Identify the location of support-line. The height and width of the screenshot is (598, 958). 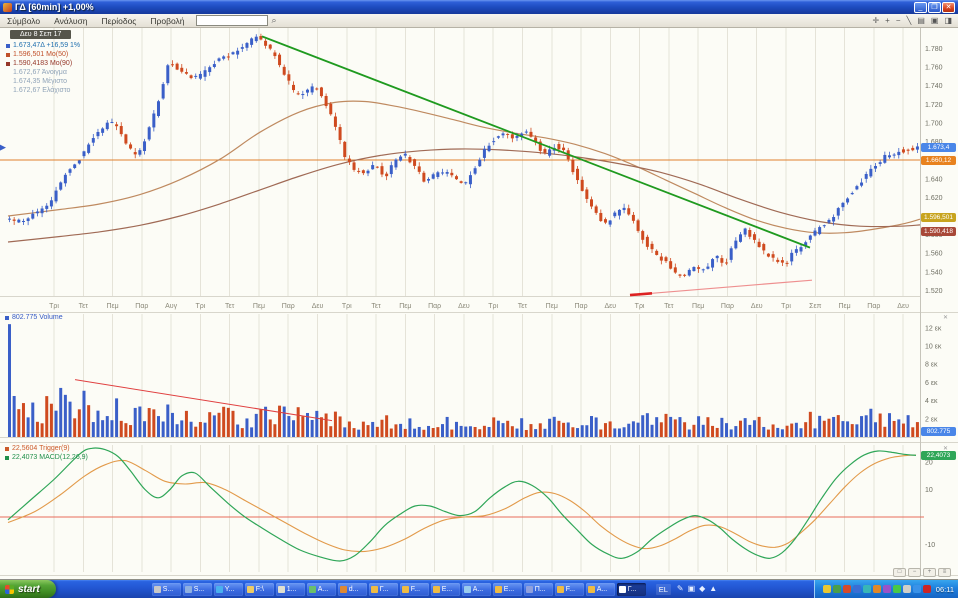
(721, 288).